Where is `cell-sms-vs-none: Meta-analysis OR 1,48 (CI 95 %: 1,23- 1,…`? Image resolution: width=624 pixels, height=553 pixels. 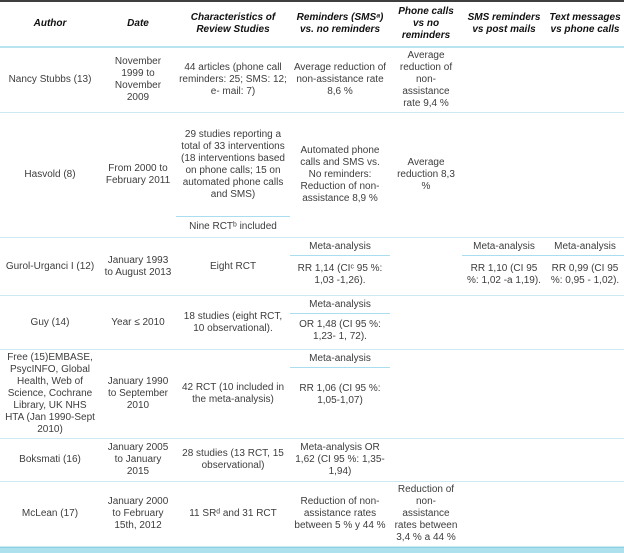 cell-sms-vs-none: Meta-analysis OR 1,48 (CI 95 %: 1,23- 1,… is located at coordinates (340, 322).